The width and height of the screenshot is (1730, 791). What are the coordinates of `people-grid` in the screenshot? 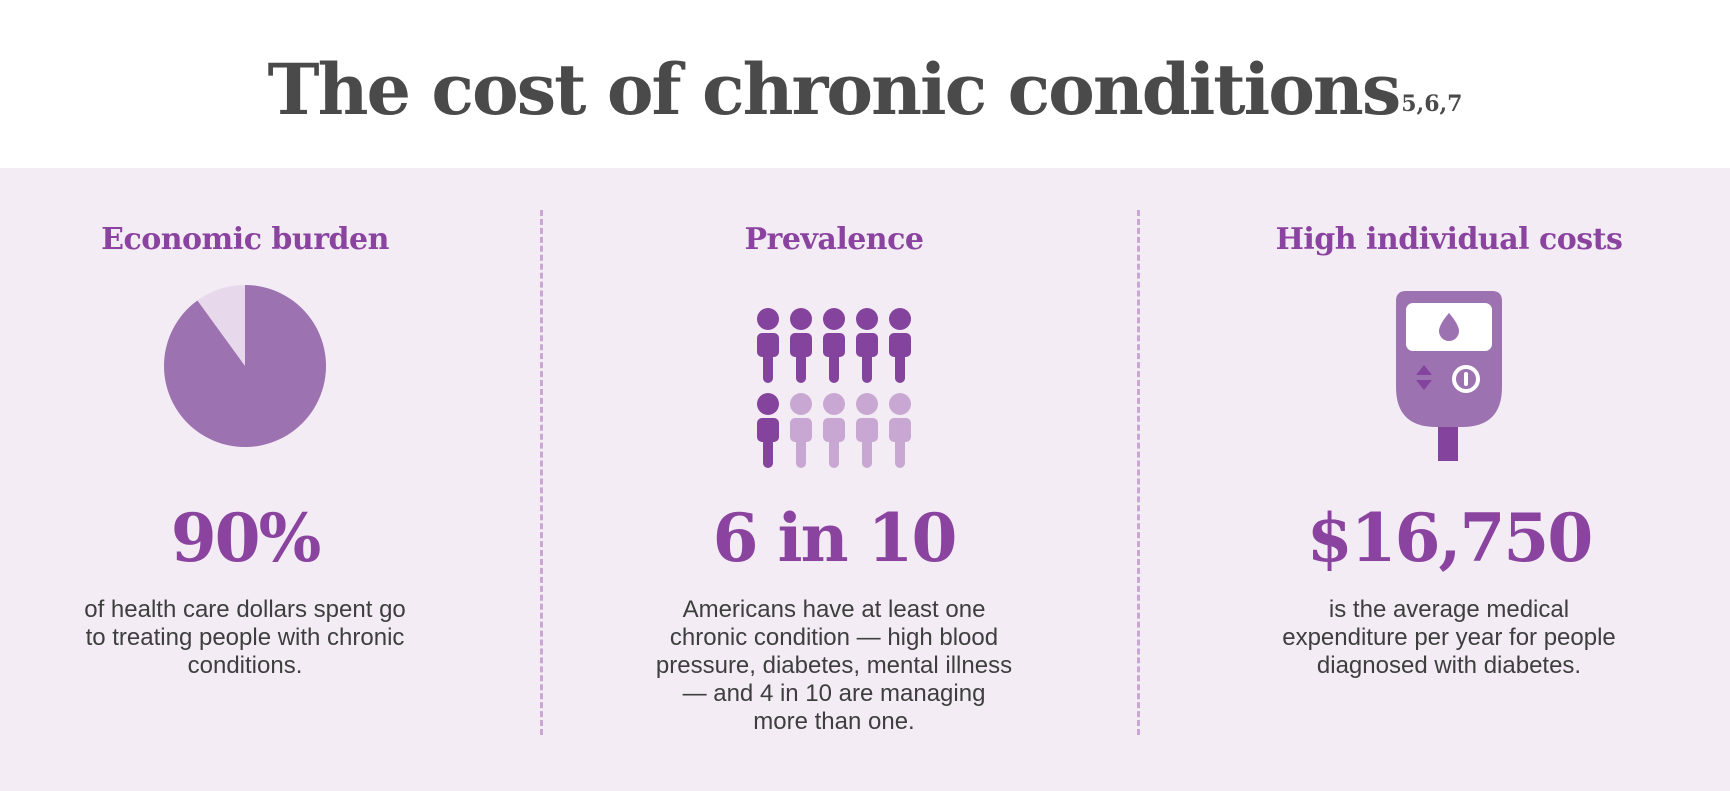 It's located at (834, 390).